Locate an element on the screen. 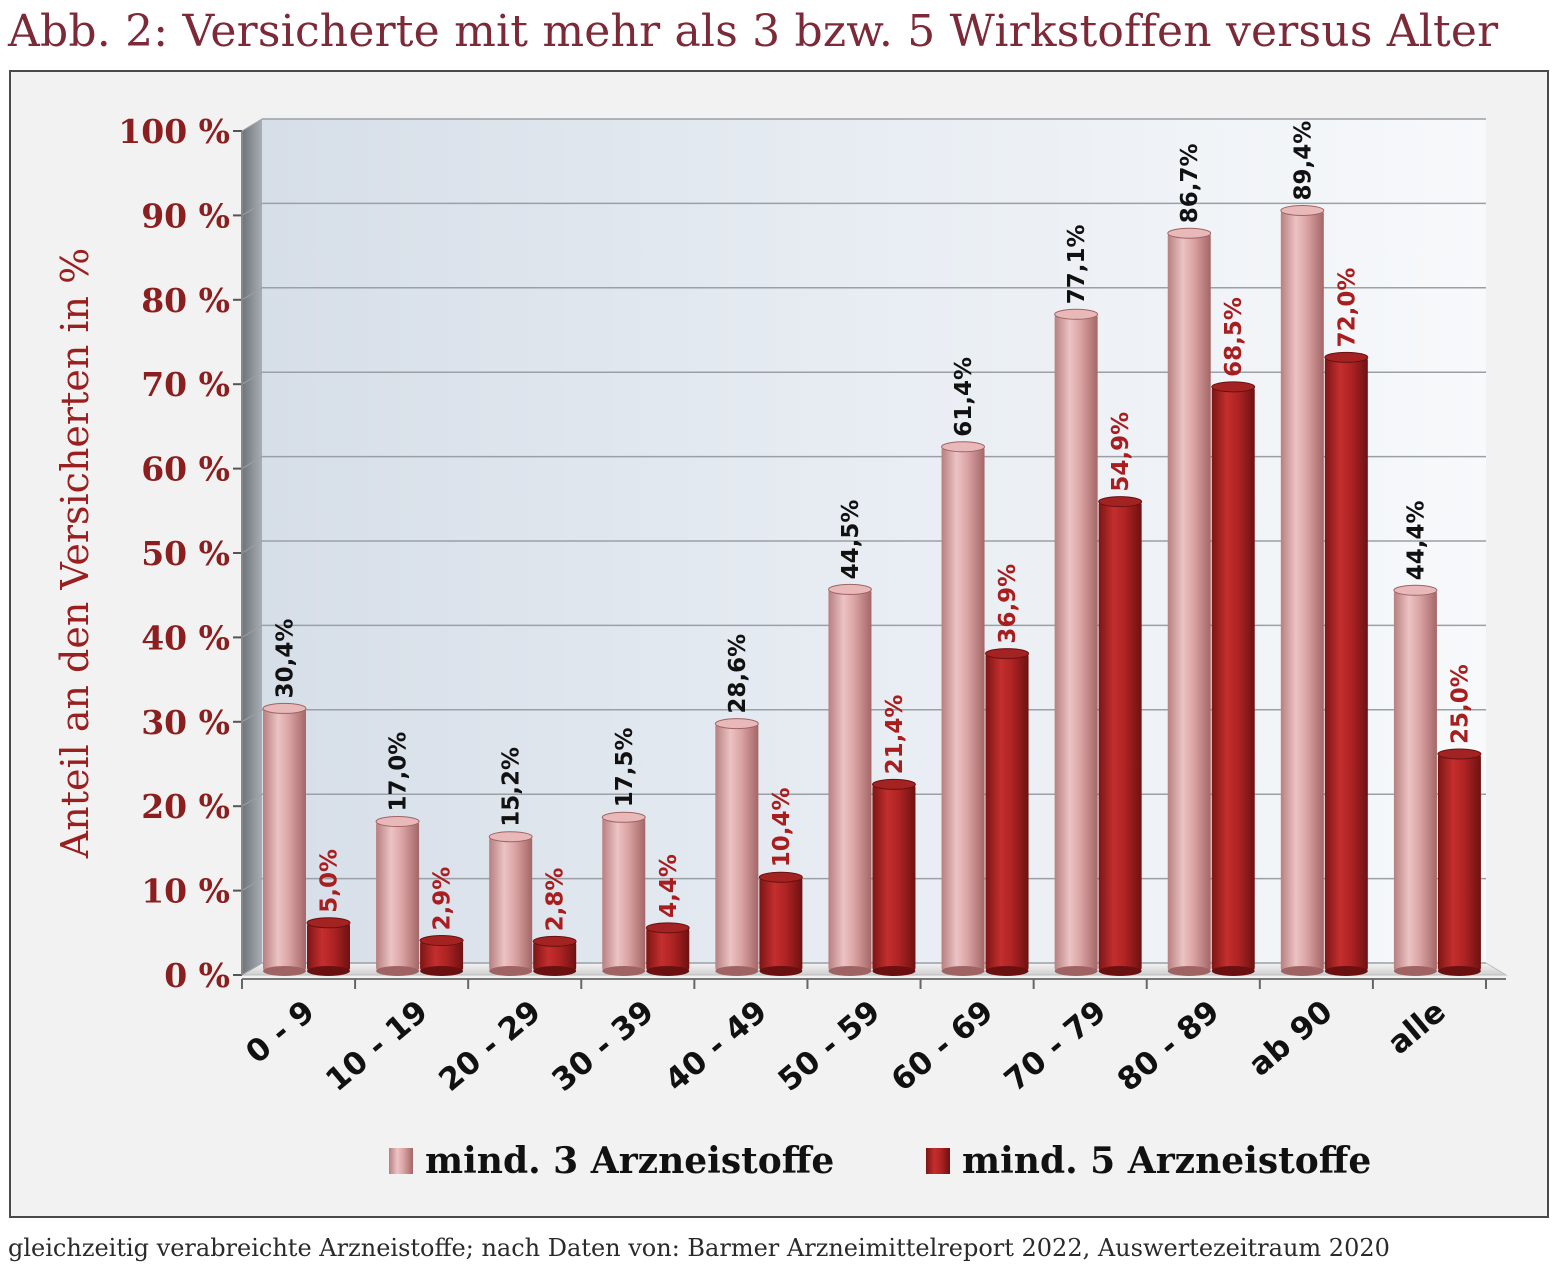  legend-label: mind. 3 Arzneistoffe is located at coordinates (629, 1161).